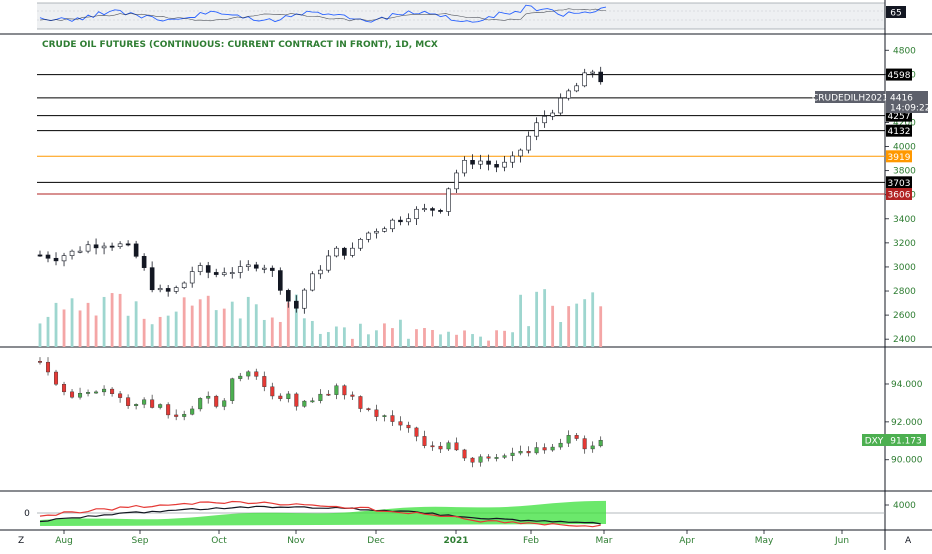  I want to click on rsi-level-label: 65, so click(895, 14).